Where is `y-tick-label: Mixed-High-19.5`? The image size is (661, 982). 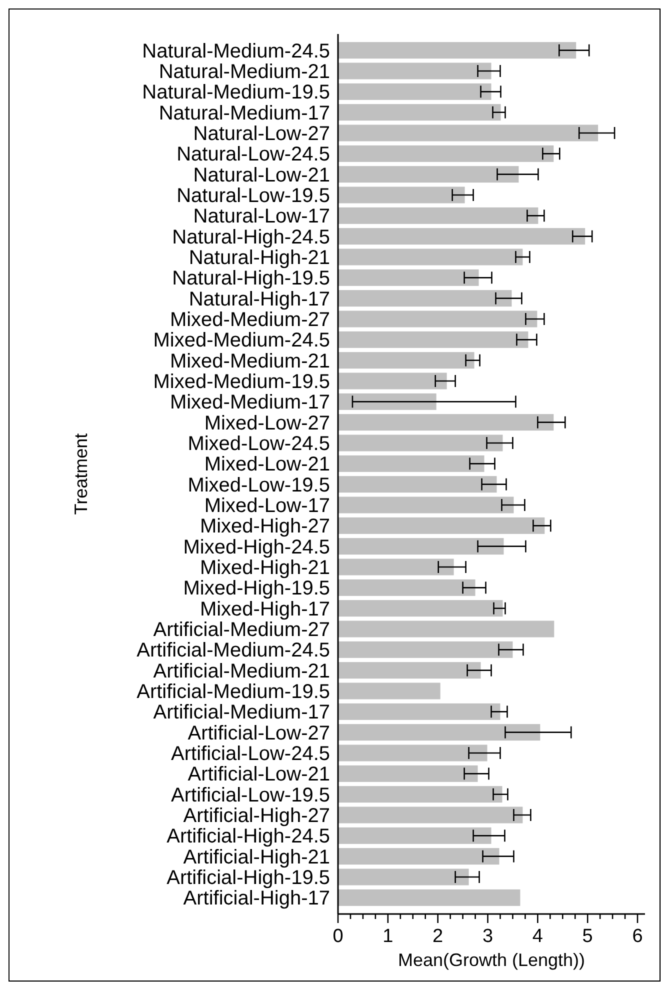
y-tick-label: Mixed-High-19.5 is located at coordinates (256, 589).